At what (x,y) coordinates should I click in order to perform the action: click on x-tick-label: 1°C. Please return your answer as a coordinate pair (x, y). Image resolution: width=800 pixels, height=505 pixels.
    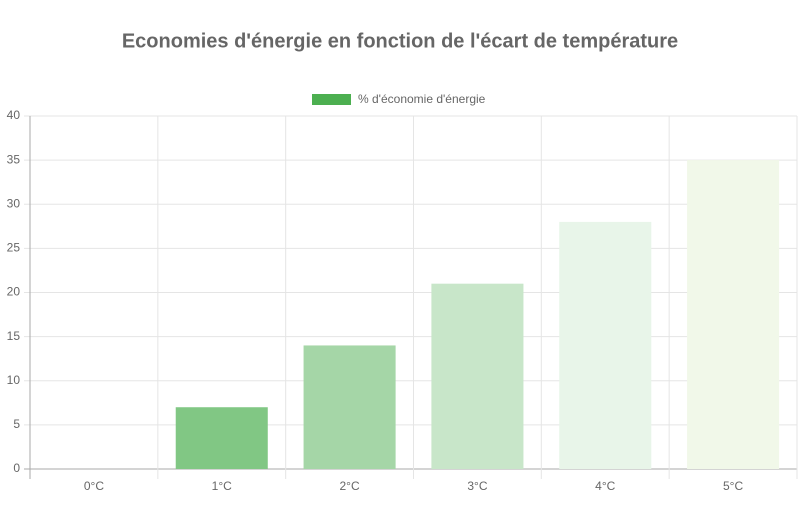
    Looking at the image, I should click on (222, 486).